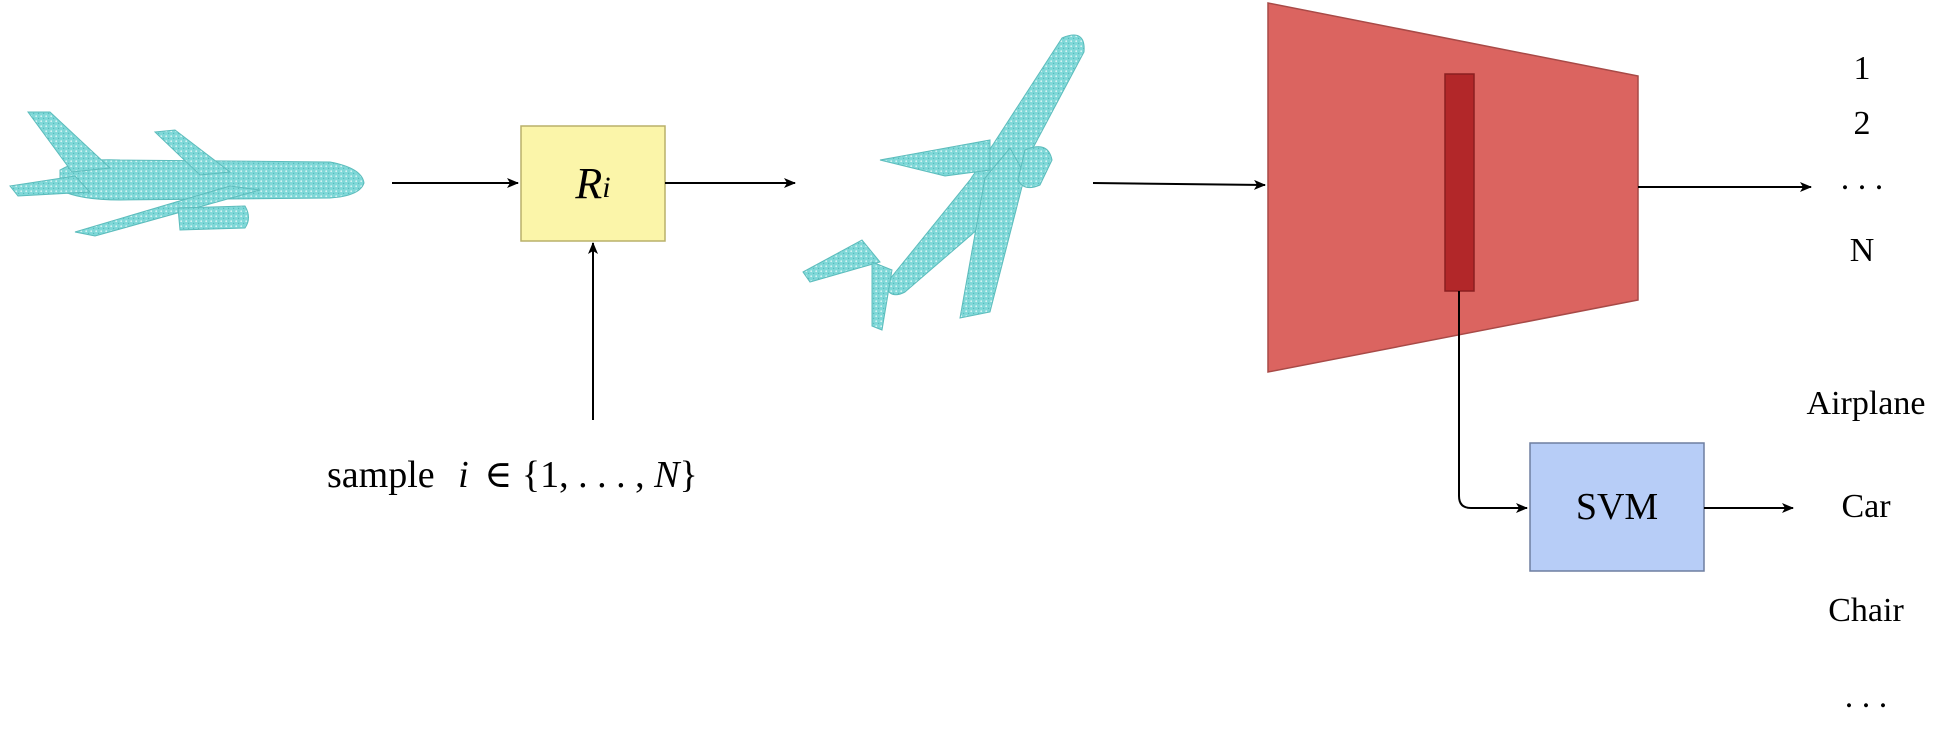 Image resolution: width=1956 pixels, height=744 pixels. I want to click on class-output-ellipsis: . . ., so click(1866, 696).